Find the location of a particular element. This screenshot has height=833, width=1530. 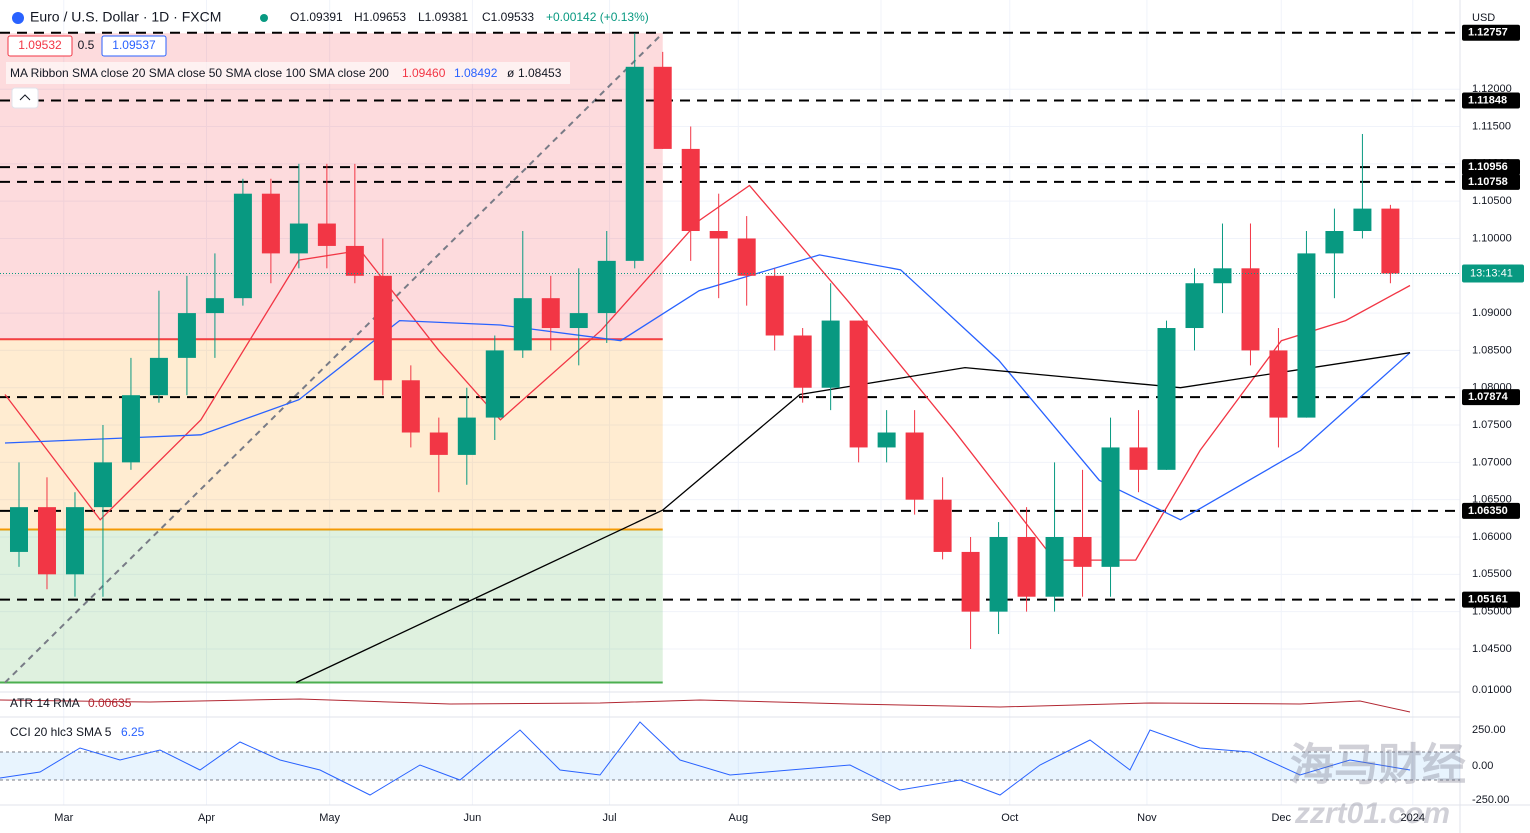

bid: 1.09532 is located at coordinates (40, 45).